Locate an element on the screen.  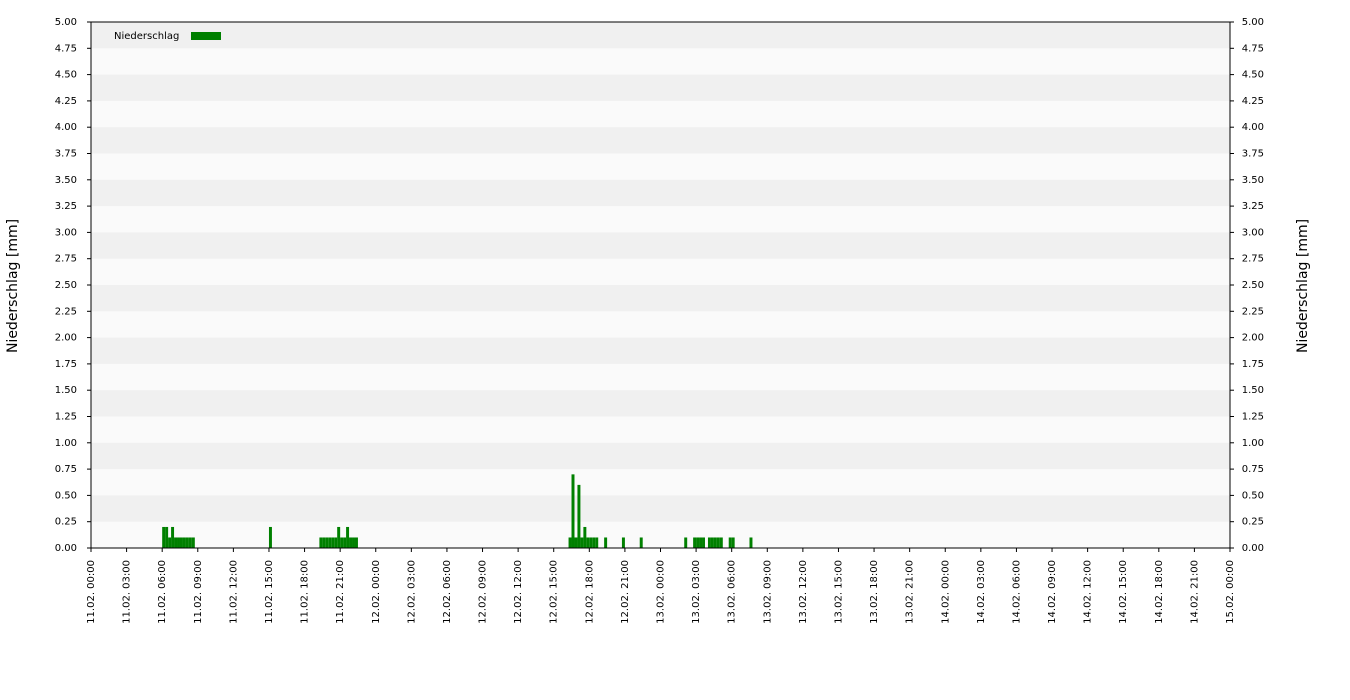
y-axis-title: Niederschlag [mm] is located at coordinates (13, 286).